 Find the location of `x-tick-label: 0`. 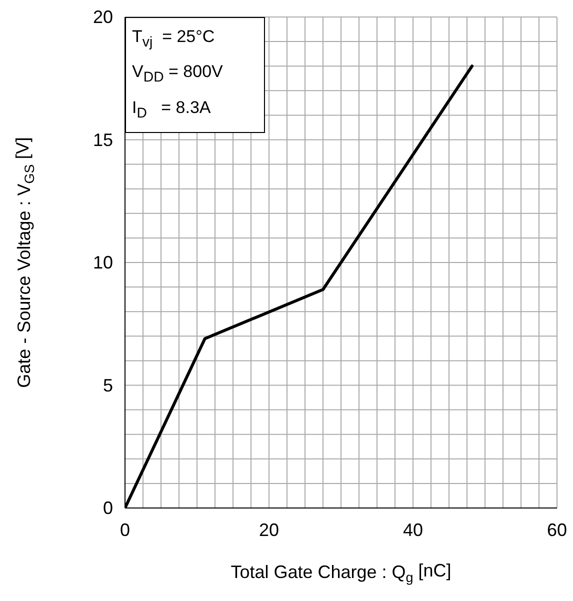

x-tick-label: 0 is located at coordinates (125, 530).